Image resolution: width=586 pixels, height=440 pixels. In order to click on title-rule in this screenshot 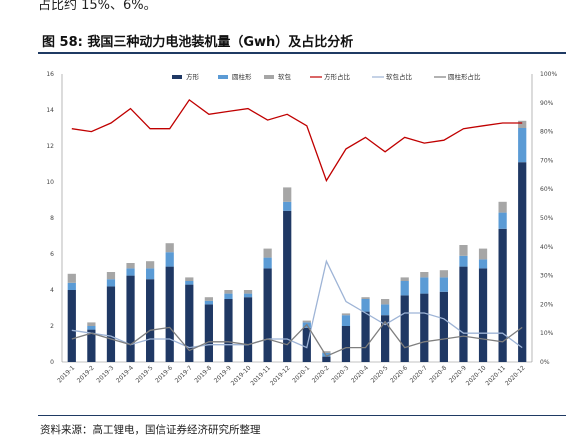, I will do `click(302, 53)`.